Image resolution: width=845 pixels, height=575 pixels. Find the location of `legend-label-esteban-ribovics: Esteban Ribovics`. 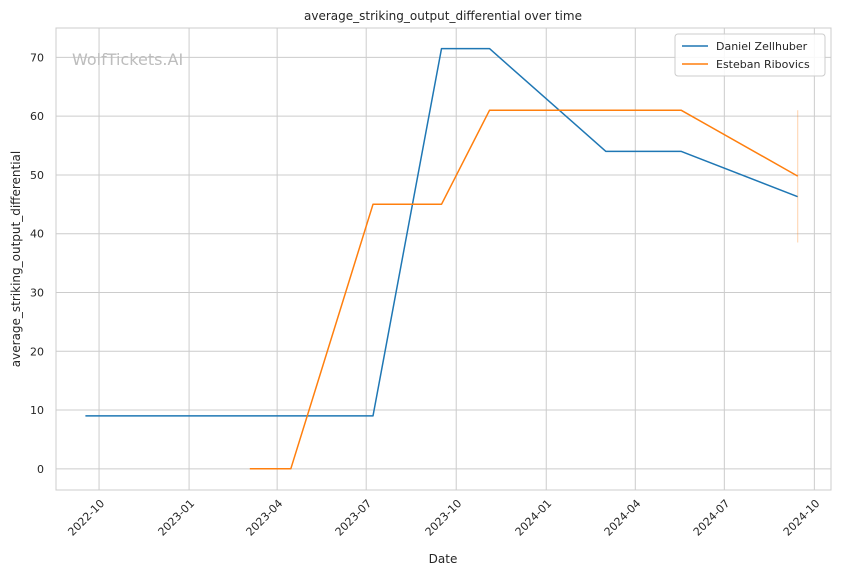

legend-label-esteban-ribovics: Esteban Ribovics is located at coordinates (763, 64).